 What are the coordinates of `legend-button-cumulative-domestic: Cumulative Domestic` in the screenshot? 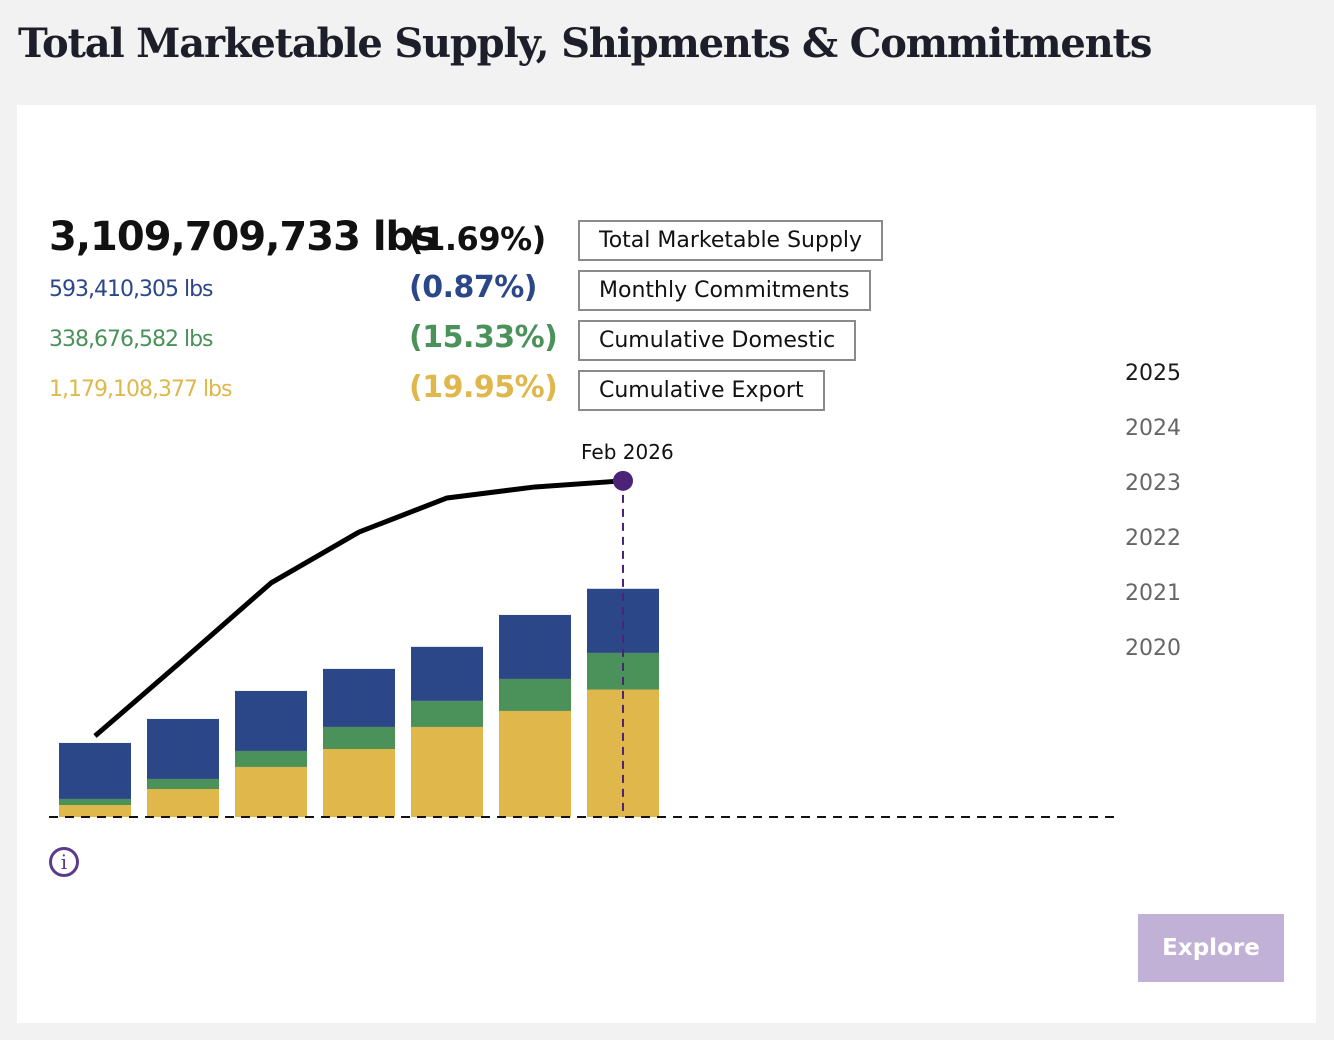 It's located at (717, 340).